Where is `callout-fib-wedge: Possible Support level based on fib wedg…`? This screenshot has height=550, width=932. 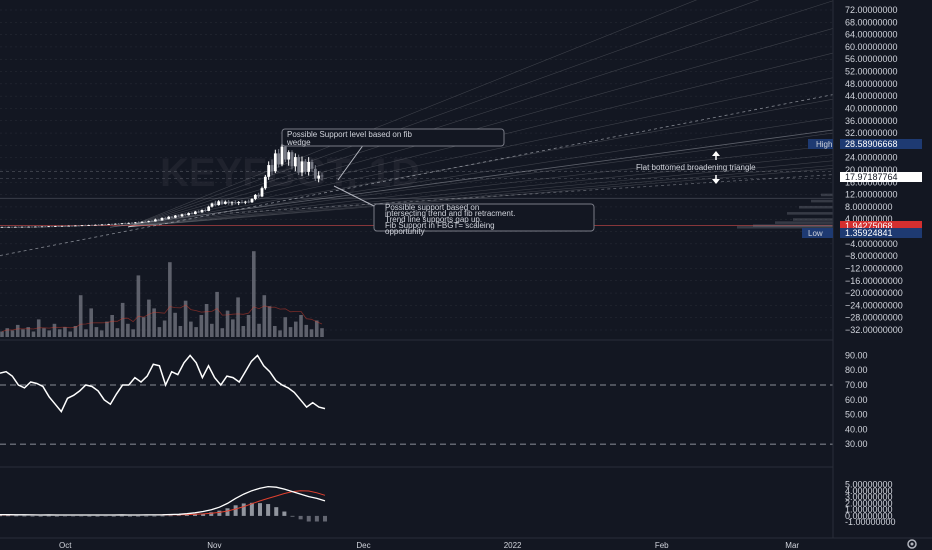 callout-fib-wedge: Possible Support level based on fib wedg… is located at coordinates (393, 154).